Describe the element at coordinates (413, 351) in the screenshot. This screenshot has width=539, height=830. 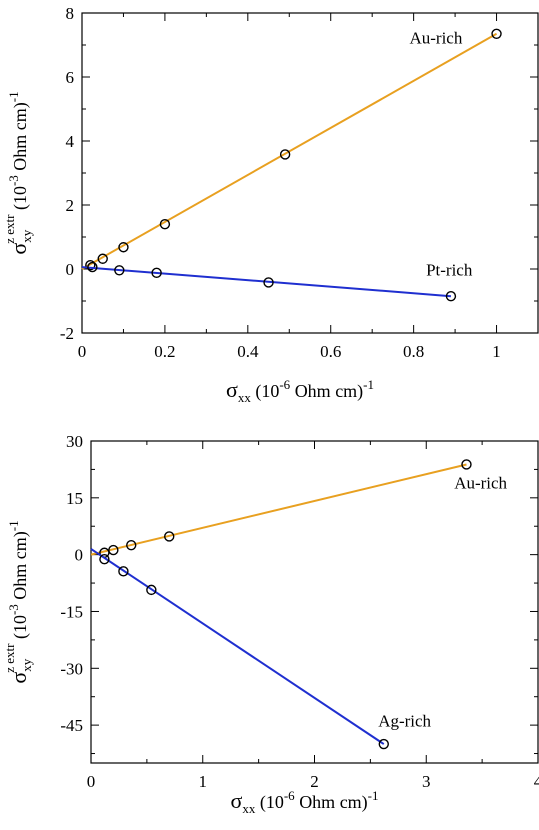
I see `x-tick-label: 0.8` at that location.